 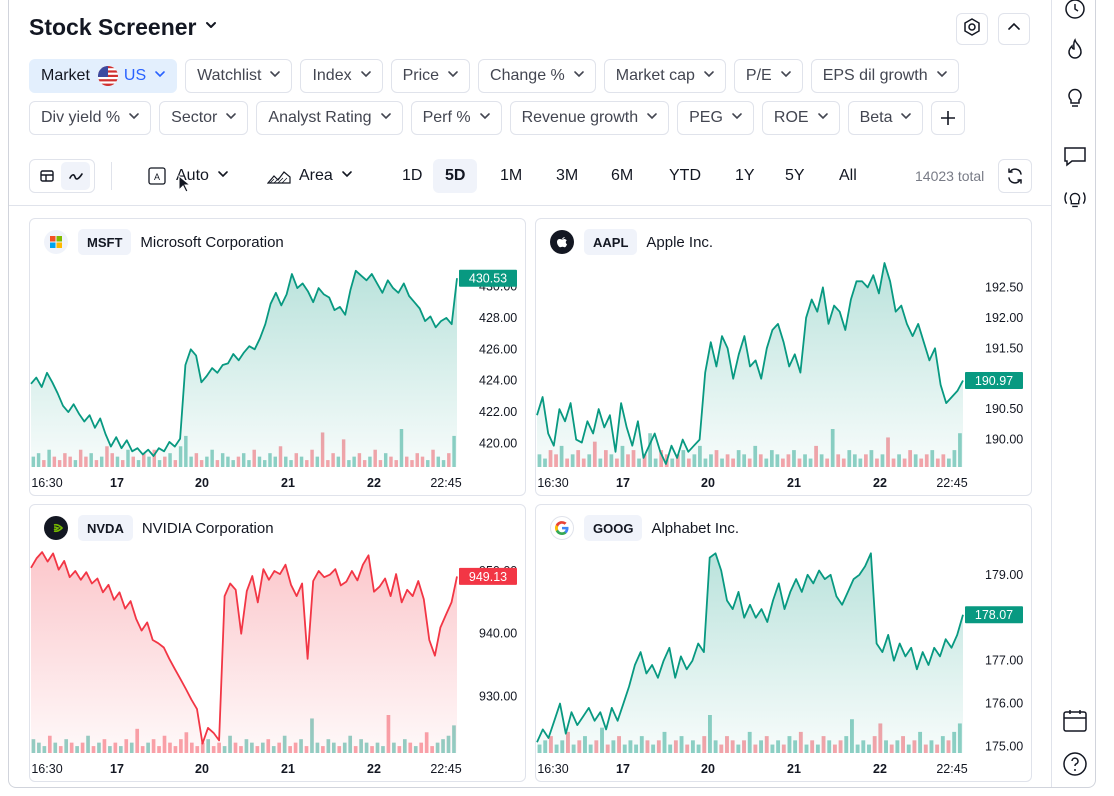 I want to click on range-5d: 5D, so click(x=455, y=176).